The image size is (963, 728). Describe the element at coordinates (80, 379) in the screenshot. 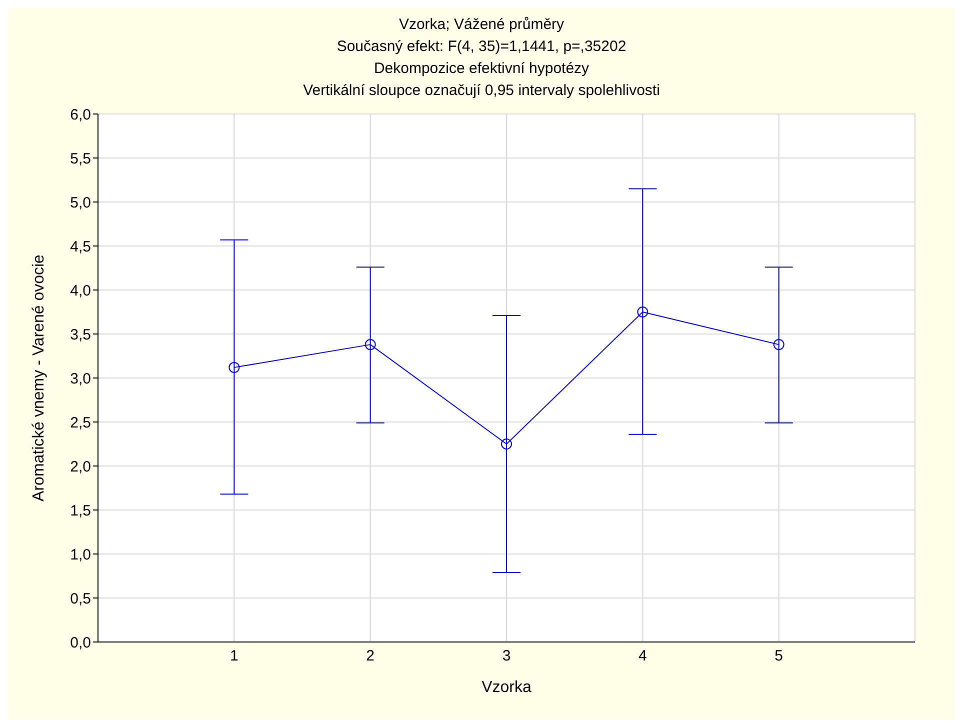

I see `y-tick-label: 3,0` at that location.